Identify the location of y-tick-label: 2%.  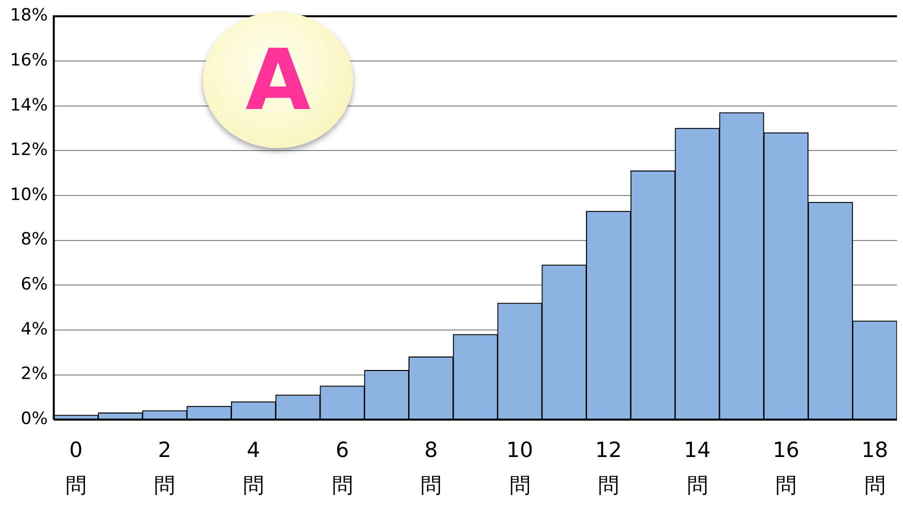
(34, 374).